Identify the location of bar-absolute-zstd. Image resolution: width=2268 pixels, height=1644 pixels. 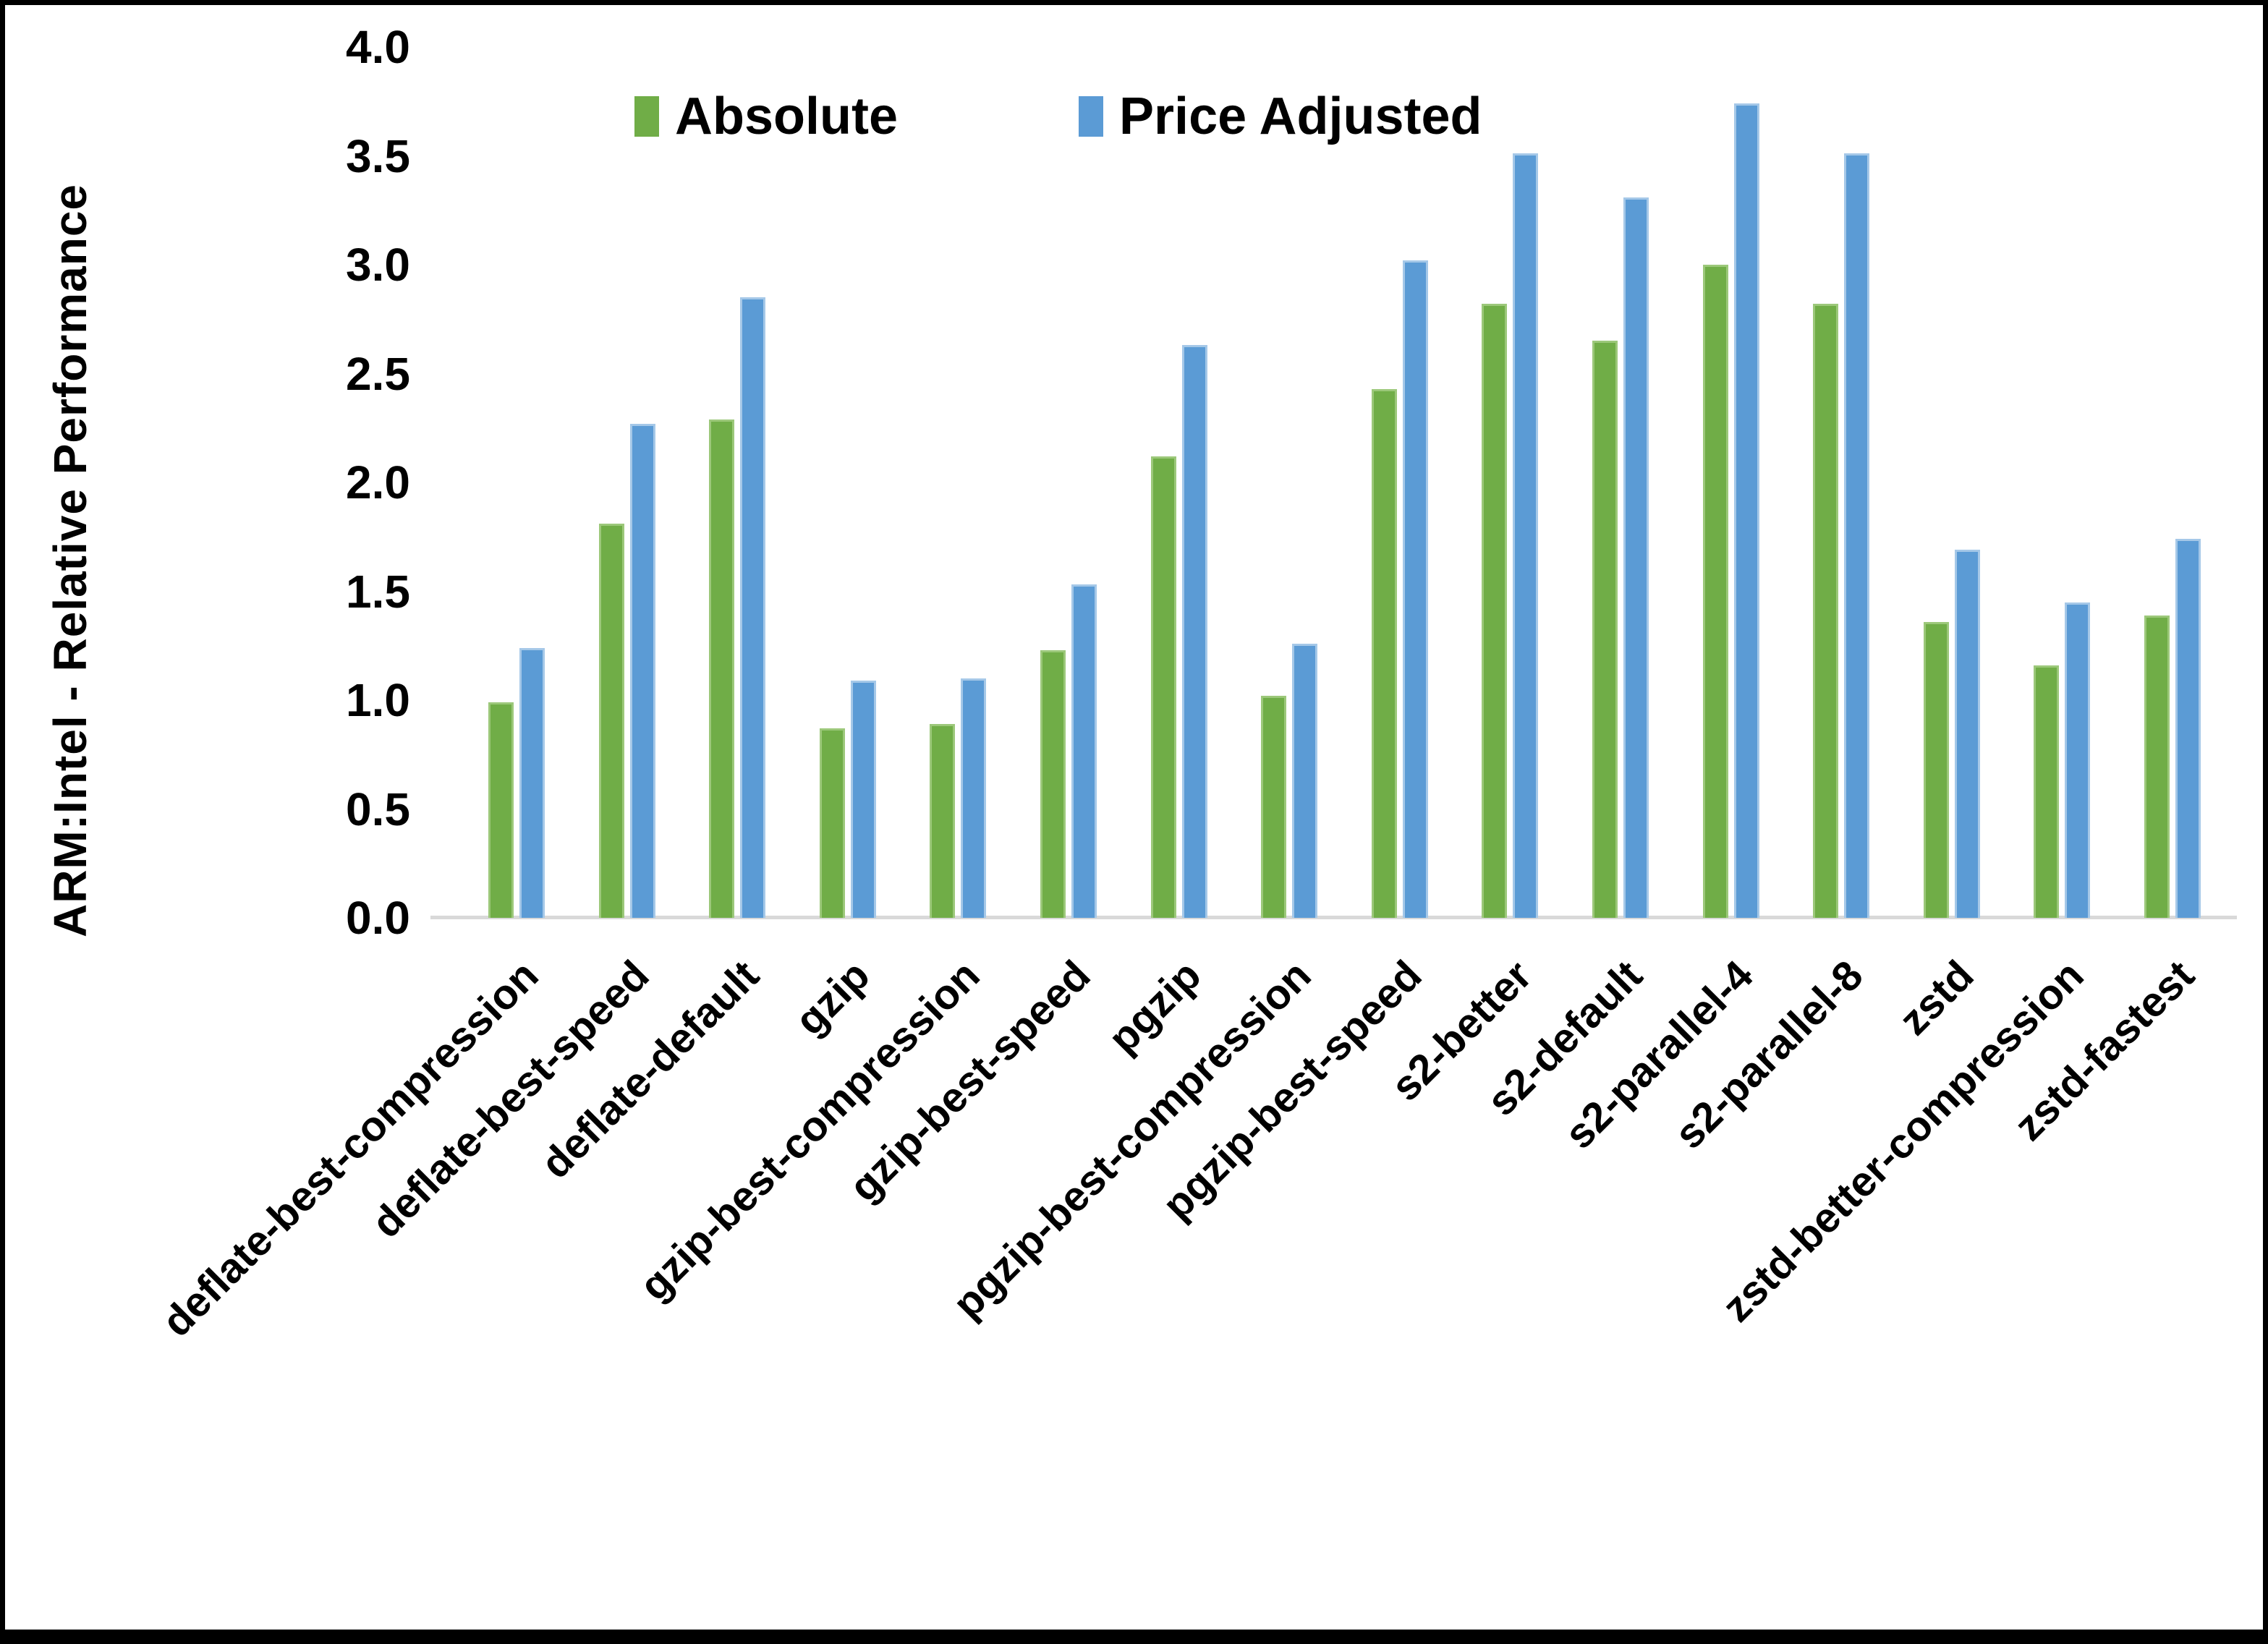
(1936, 770).